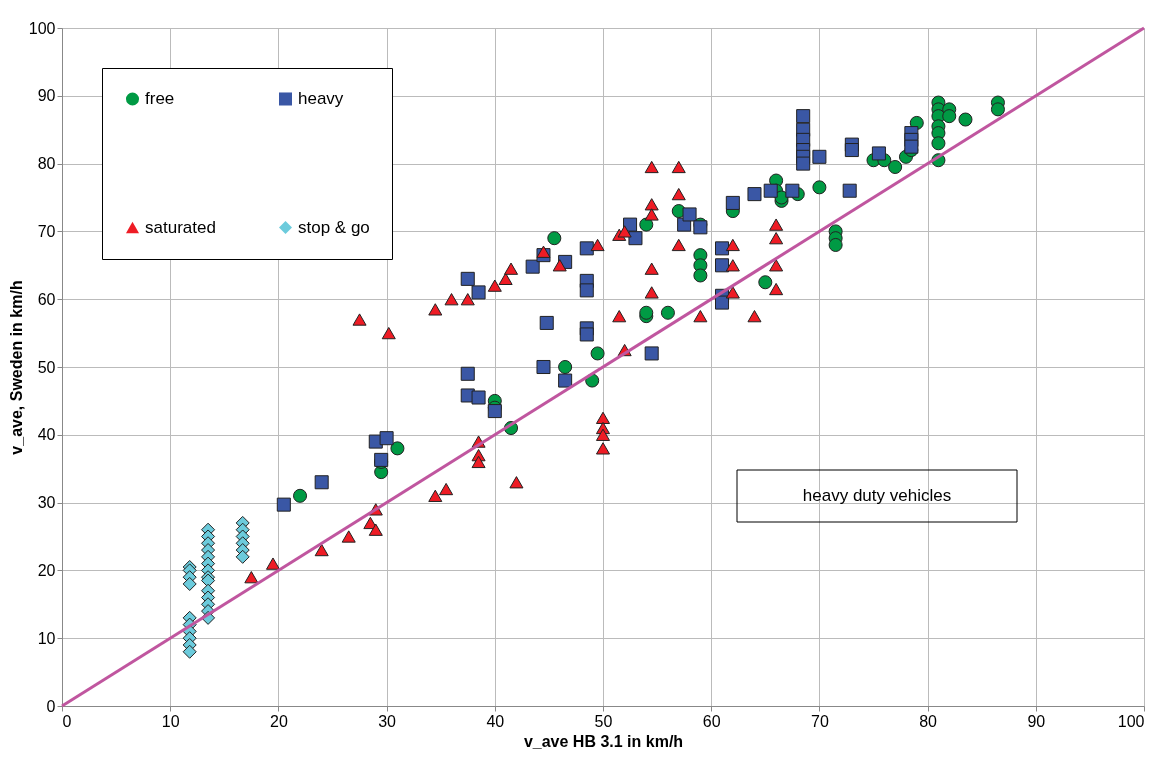 This screenshot has width=1171, height=757. I want to click on y-tick-label: 50, so click(46, 367).